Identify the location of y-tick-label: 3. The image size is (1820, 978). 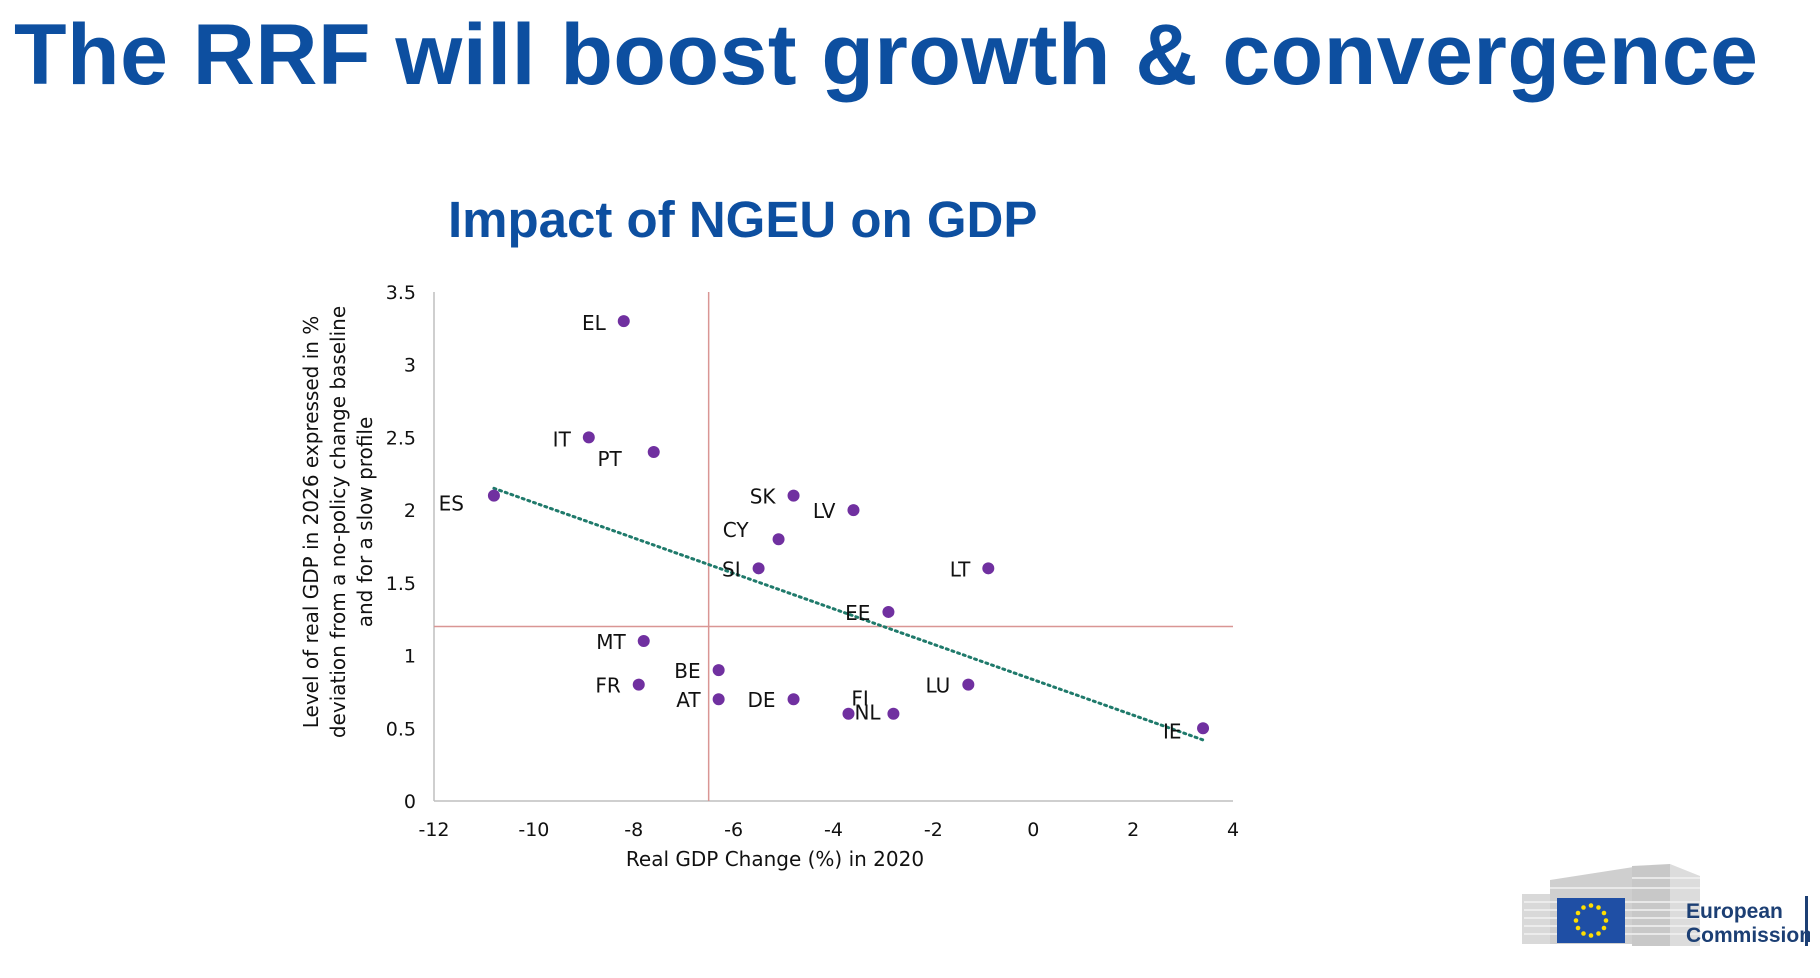
(410, 366).